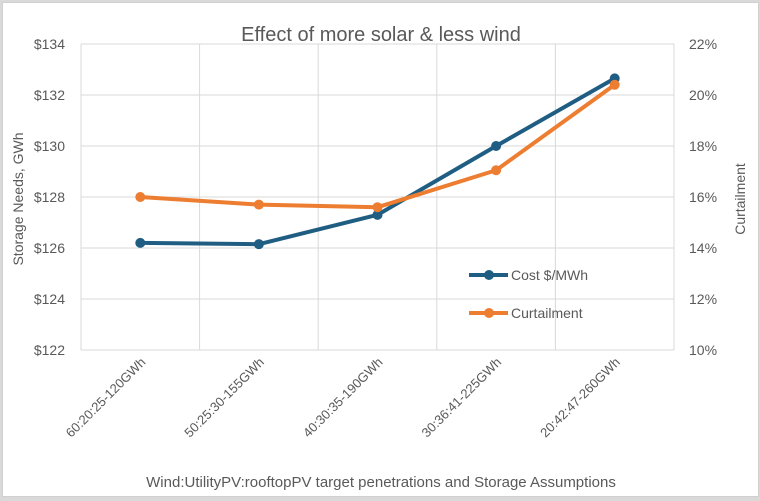 This screenshot has width=760, height=501. Describe the element at coordinates (381, 35) in the screenshot. I see `chart-title: Effect of more solar & less wind` at that location.